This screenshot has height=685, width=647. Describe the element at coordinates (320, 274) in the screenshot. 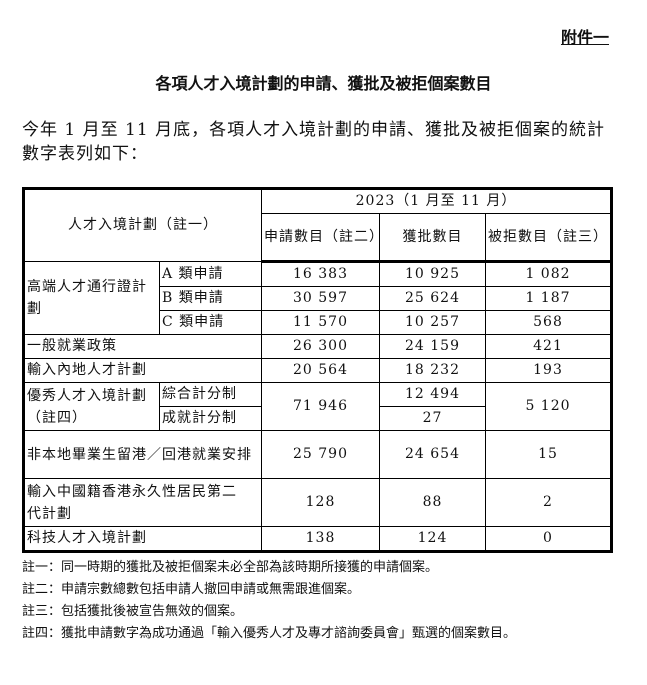

I see `applied-cell: 16 383` at that location.